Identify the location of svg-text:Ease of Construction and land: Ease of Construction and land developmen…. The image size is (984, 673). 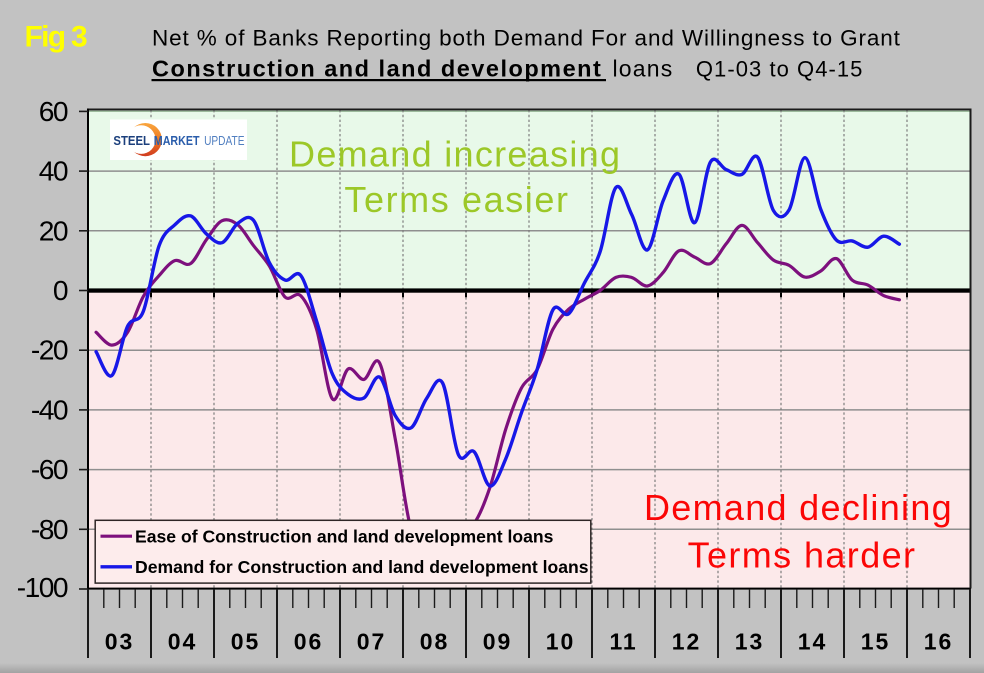
(344, 536).